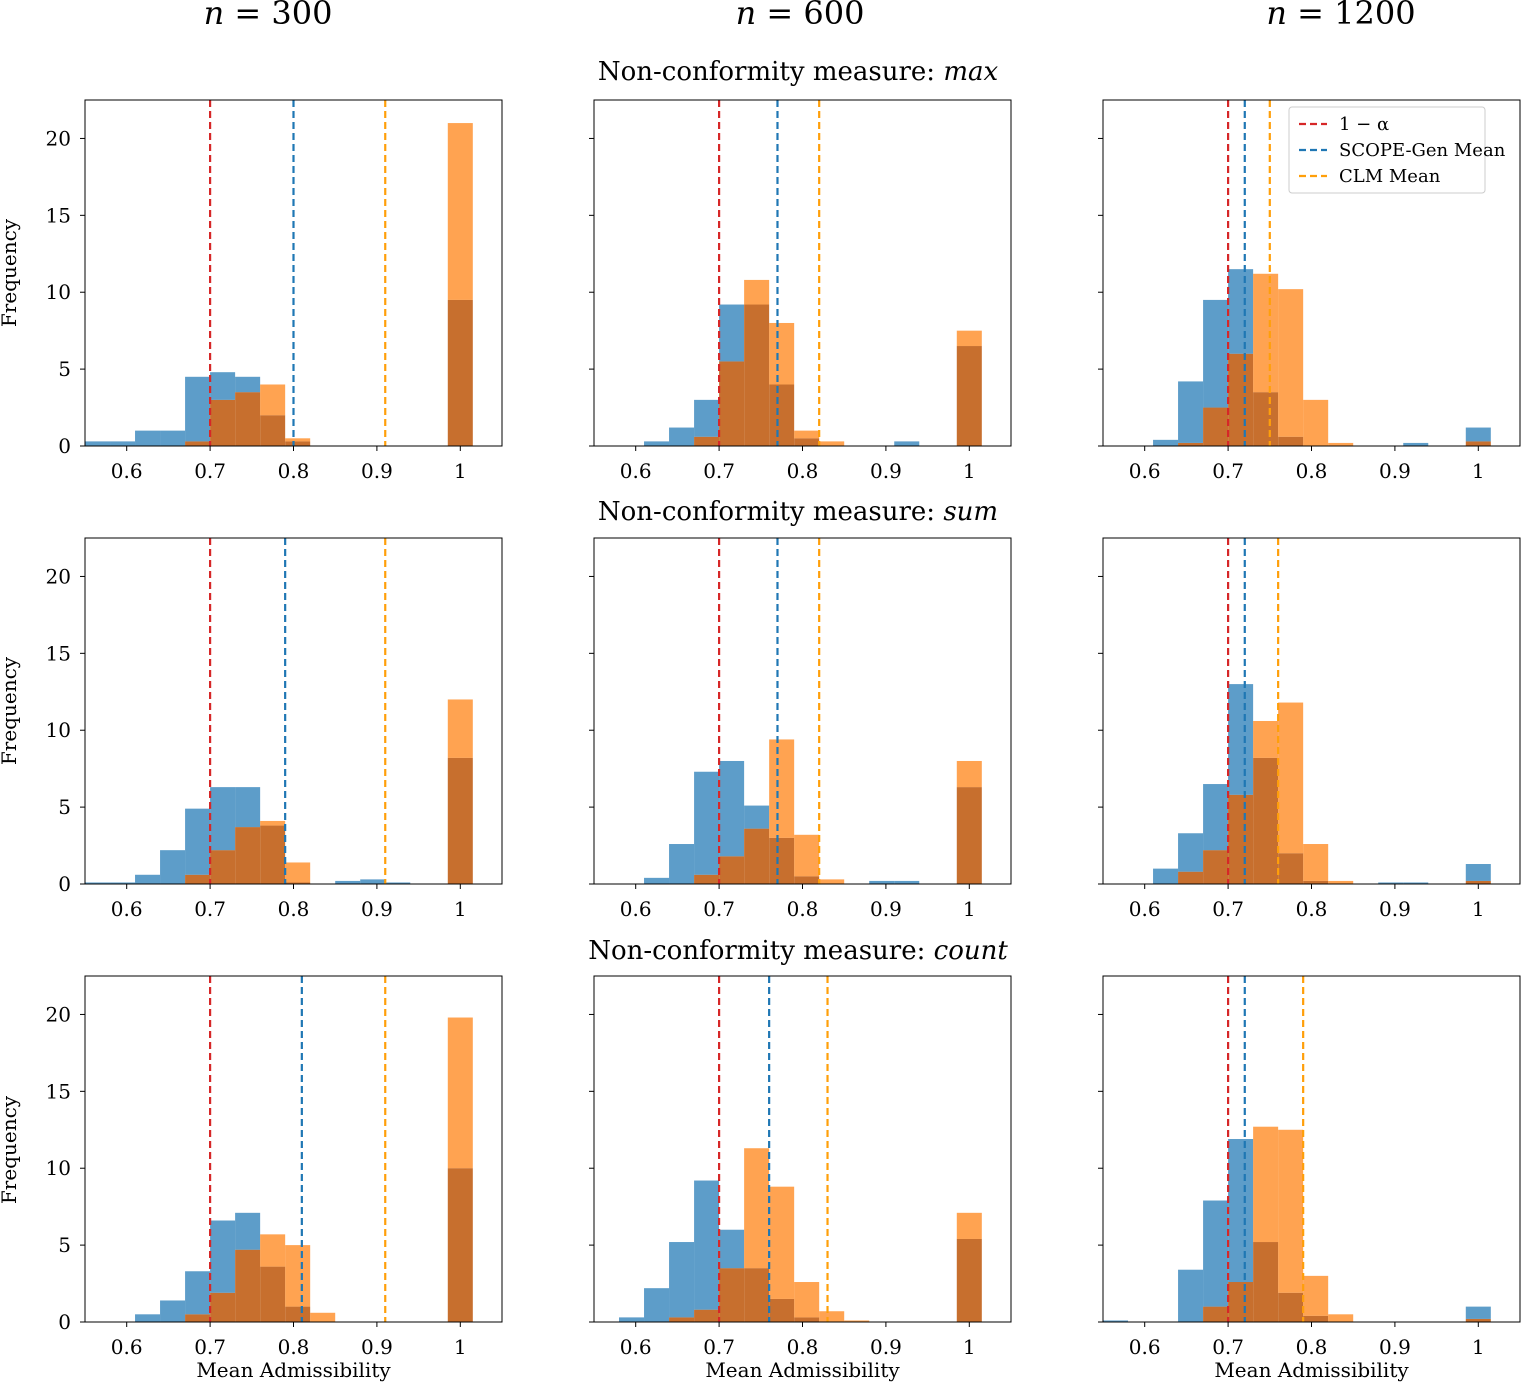 This screenshot has width=1522, height=1383. I want to click on row-title-measure: count, so click(971, 951).